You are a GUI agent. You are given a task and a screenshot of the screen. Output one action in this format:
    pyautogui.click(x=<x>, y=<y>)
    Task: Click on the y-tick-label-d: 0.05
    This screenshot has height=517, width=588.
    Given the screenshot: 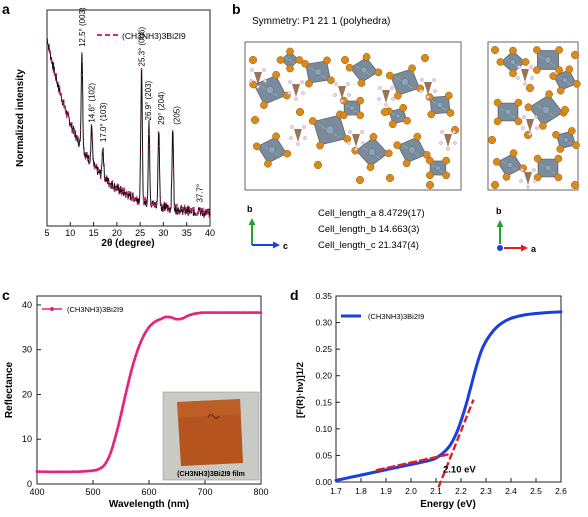 What is the action you would take?
    pyautogui.click(x=323, y=455)
    